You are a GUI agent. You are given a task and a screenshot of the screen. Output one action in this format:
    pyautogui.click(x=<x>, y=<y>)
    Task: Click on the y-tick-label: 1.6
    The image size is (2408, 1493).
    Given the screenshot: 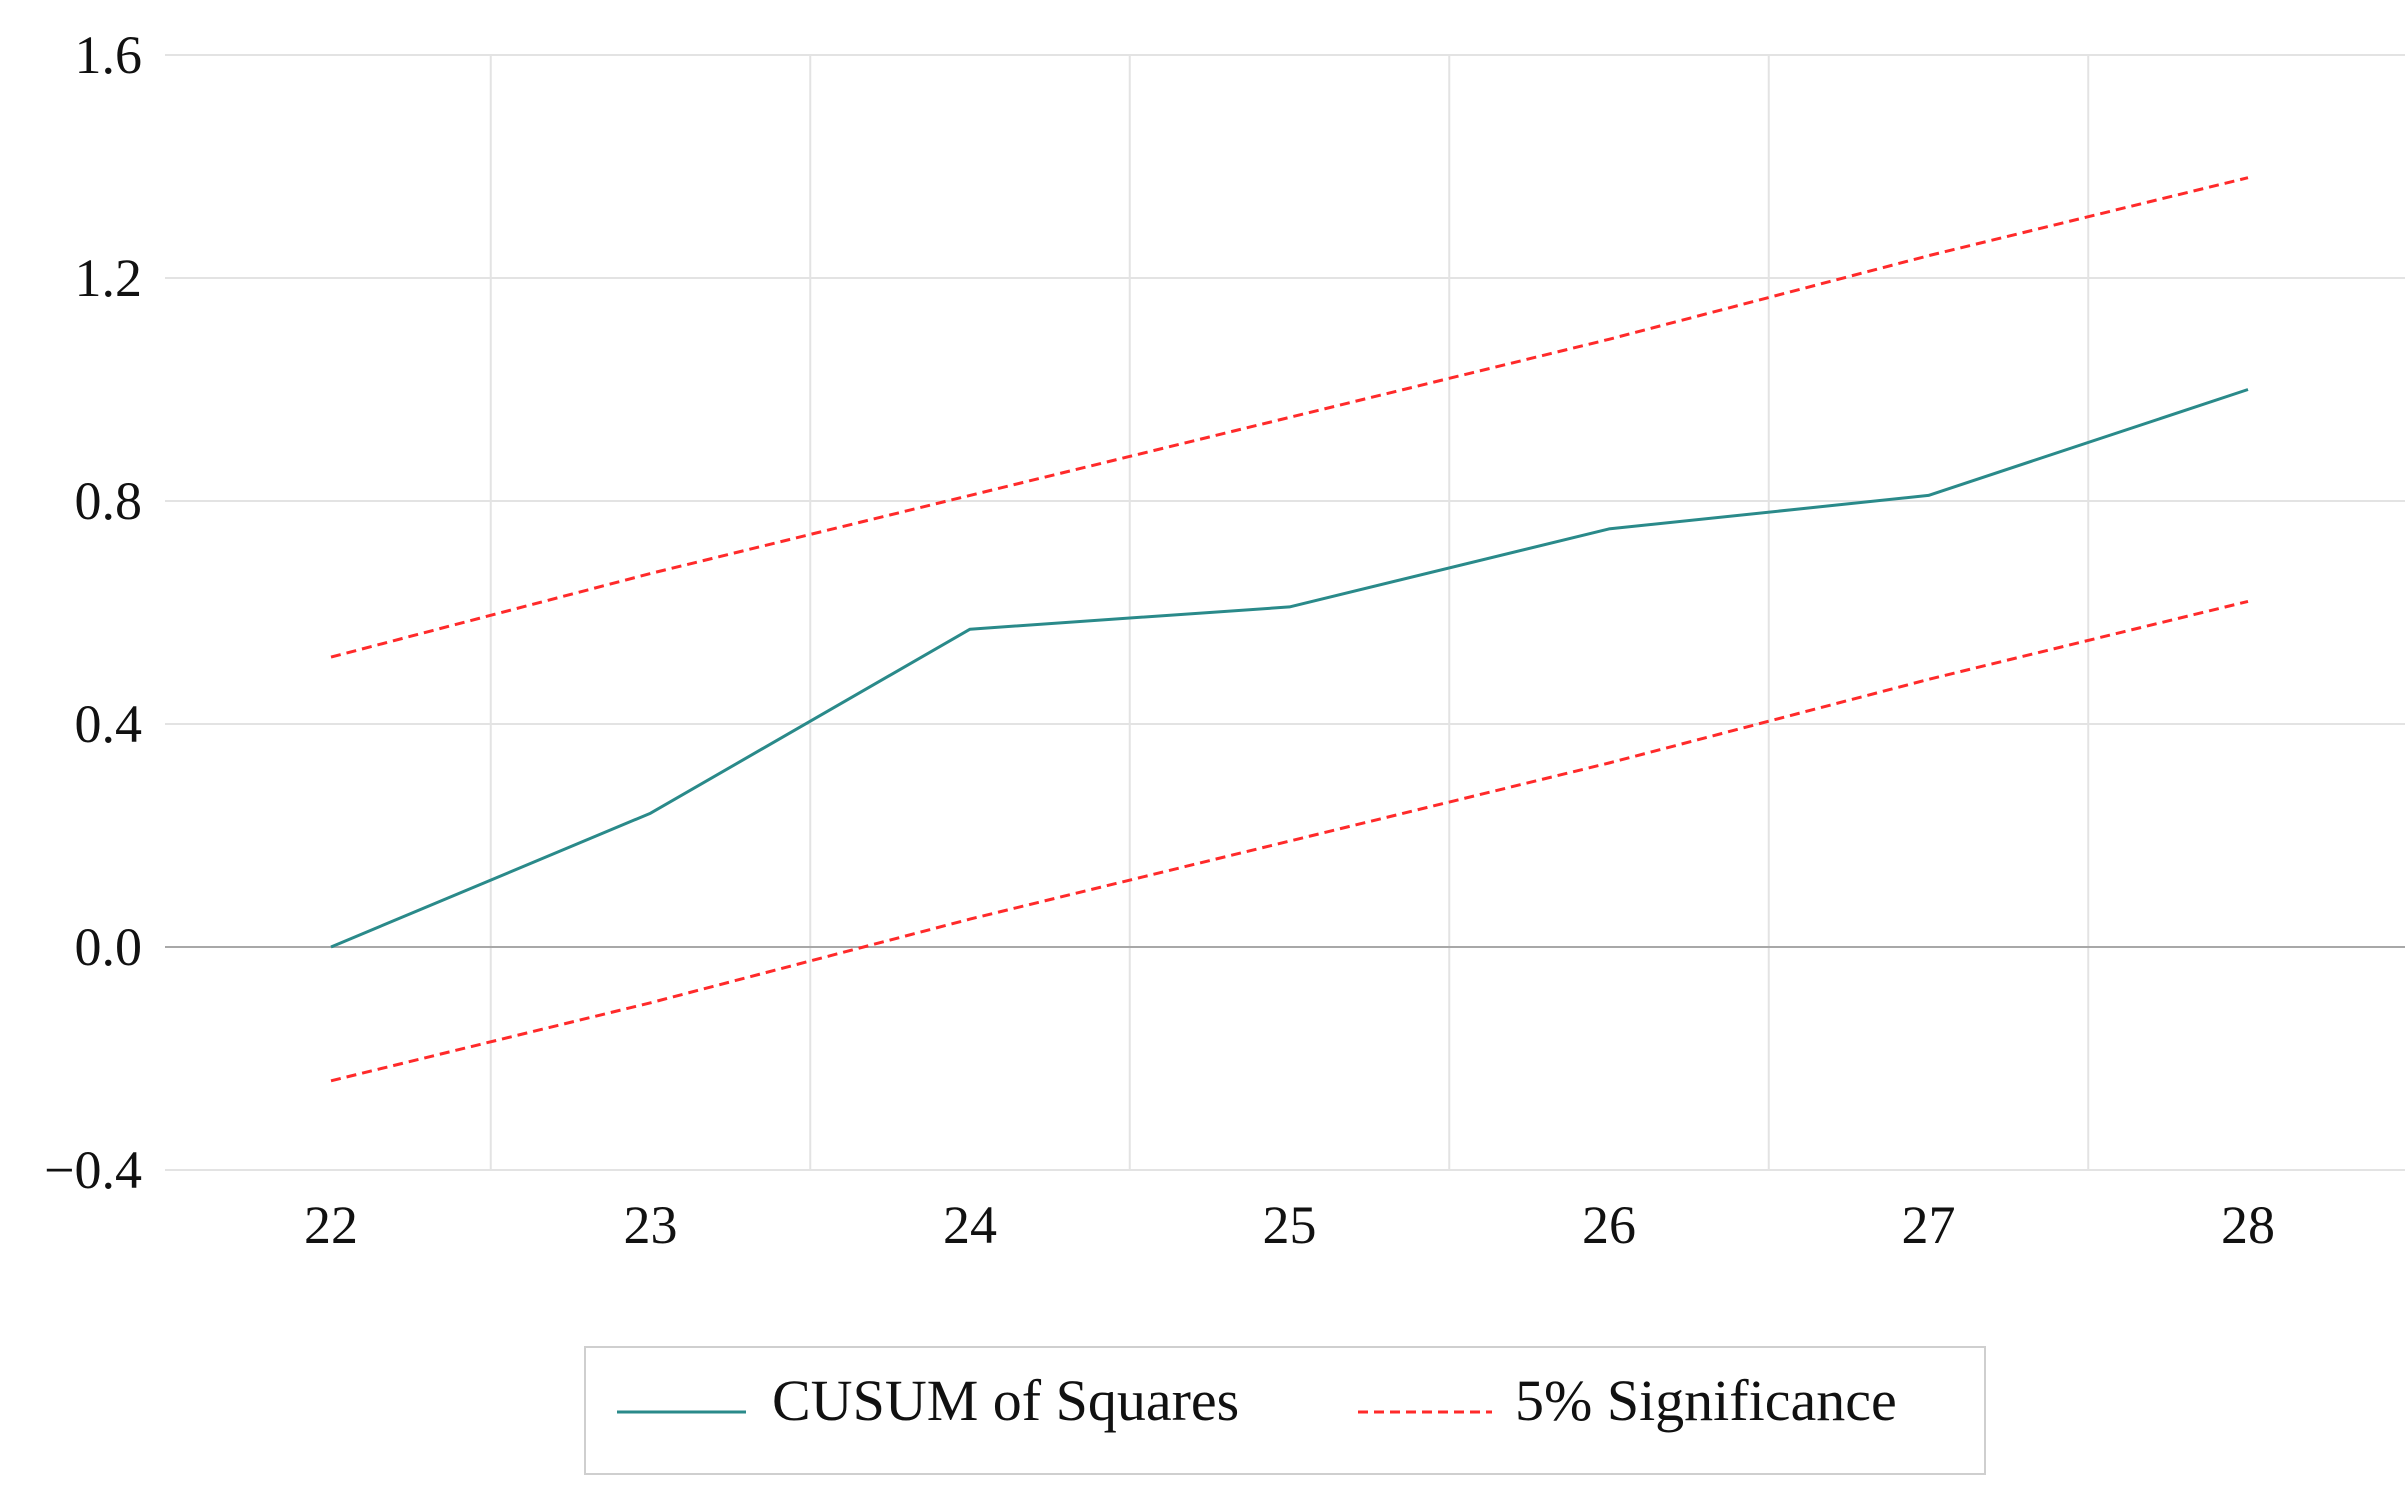 What is the action you would take?
    pyautogui.click(x=109, y=55)
    